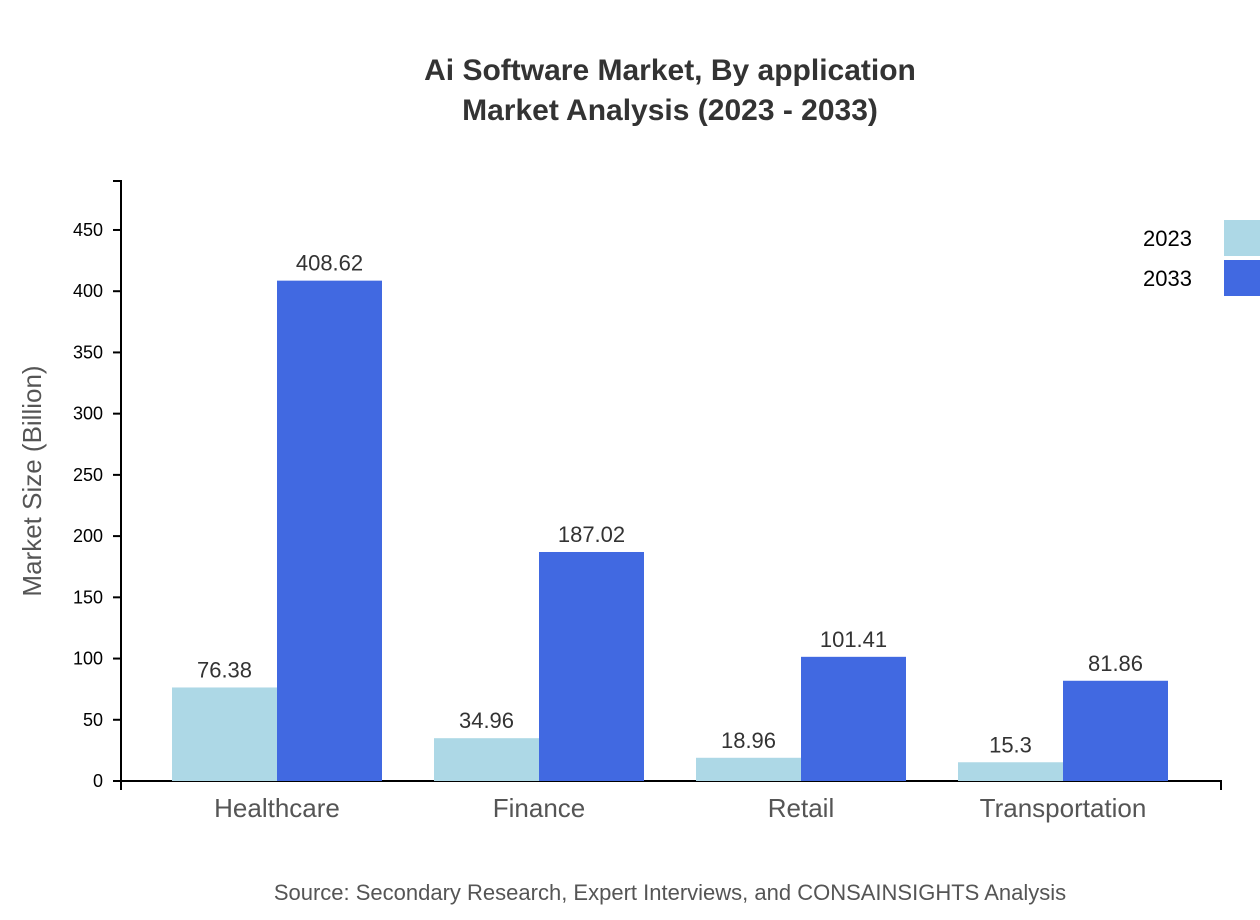 The image size is (1260, 920). What do you see at coordinates (591, 534) in the screenshot?
I see `data-label: 187.02` at bounding box center [591, 534].